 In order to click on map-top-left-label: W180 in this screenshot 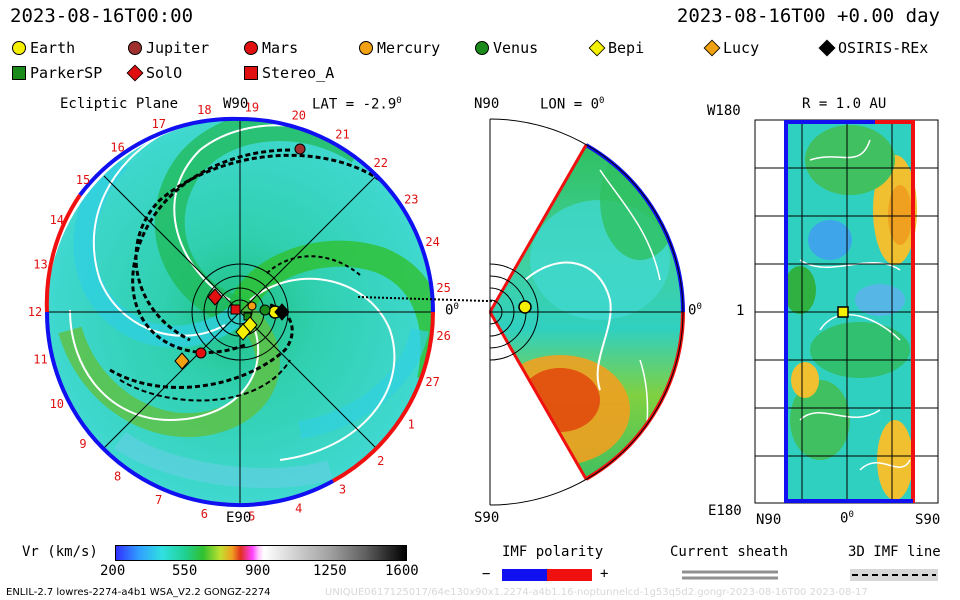, I will do `click(724, 111)`.